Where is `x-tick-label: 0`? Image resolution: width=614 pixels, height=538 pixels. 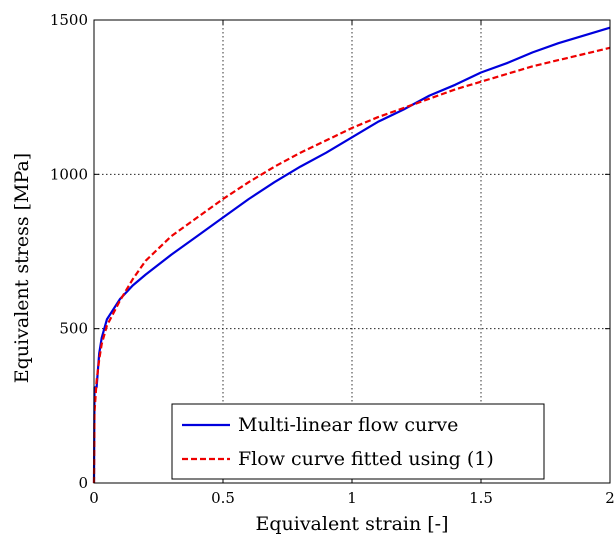 x-tick-label: 0 is located at coordinates (94, 498).